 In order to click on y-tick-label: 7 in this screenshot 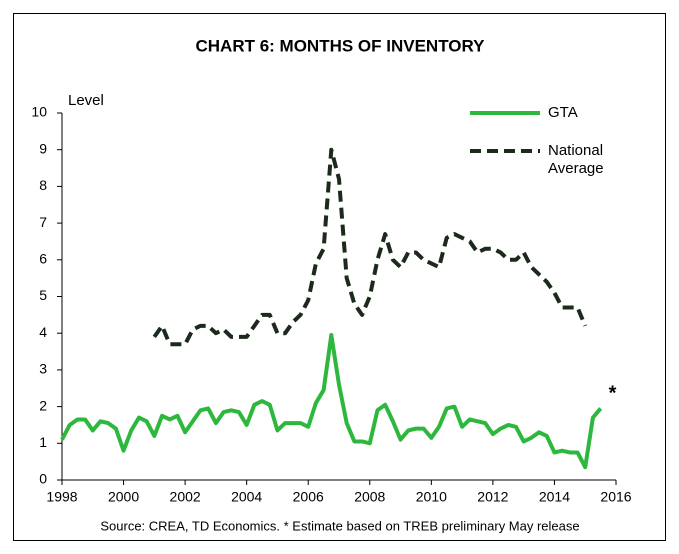, I will do `click(43, 222)`.